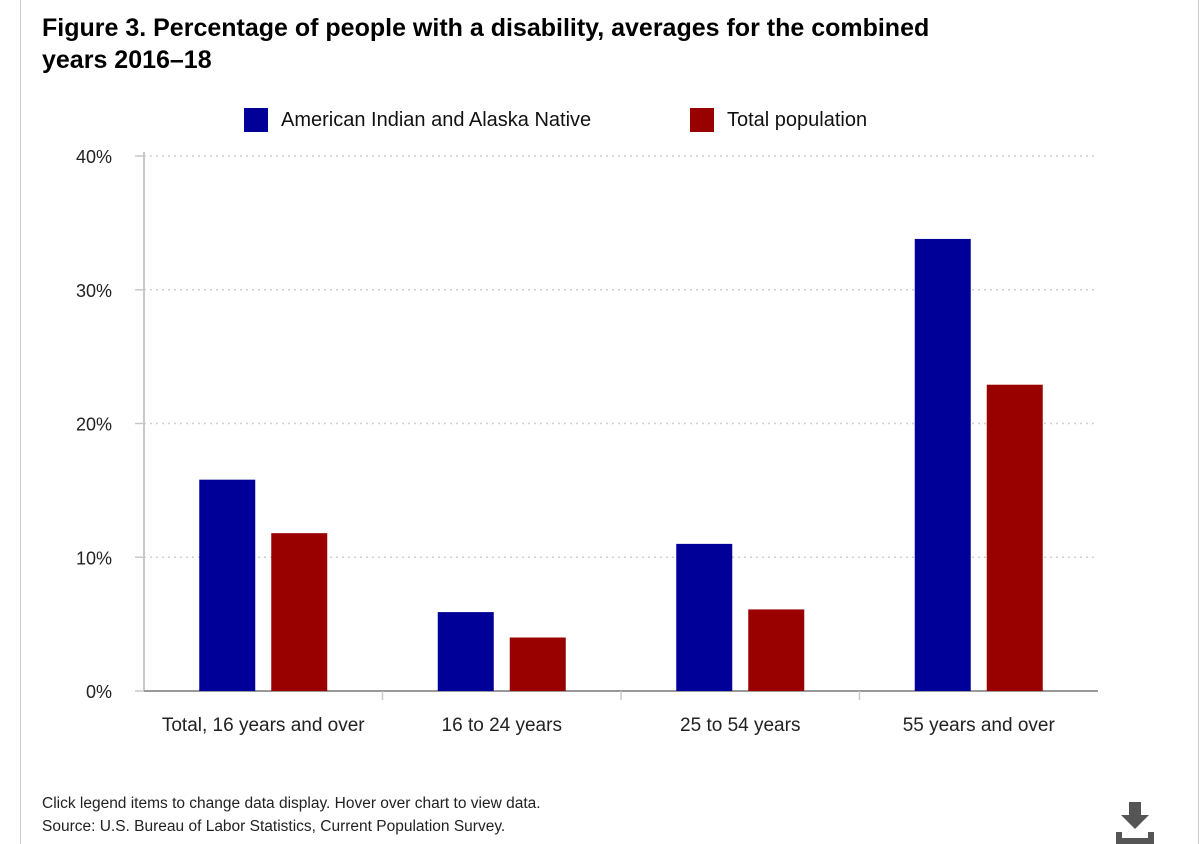 Image resolution: width=1200 pixels, height=844 pixels. Describe the element at coordinates (94, 157) in the screenshot. I see `y-tick-label-40: 40%` at that location.